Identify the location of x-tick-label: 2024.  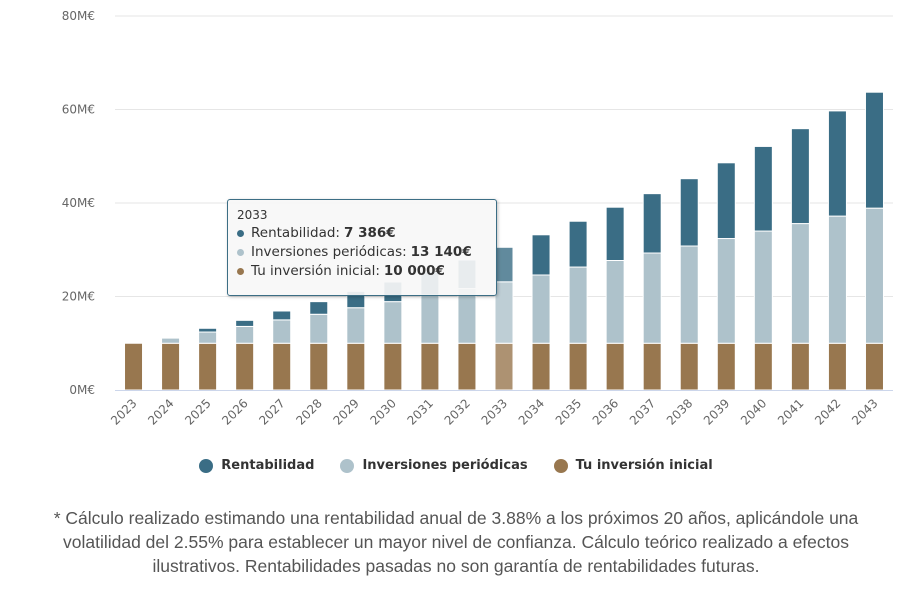
(160, 411).